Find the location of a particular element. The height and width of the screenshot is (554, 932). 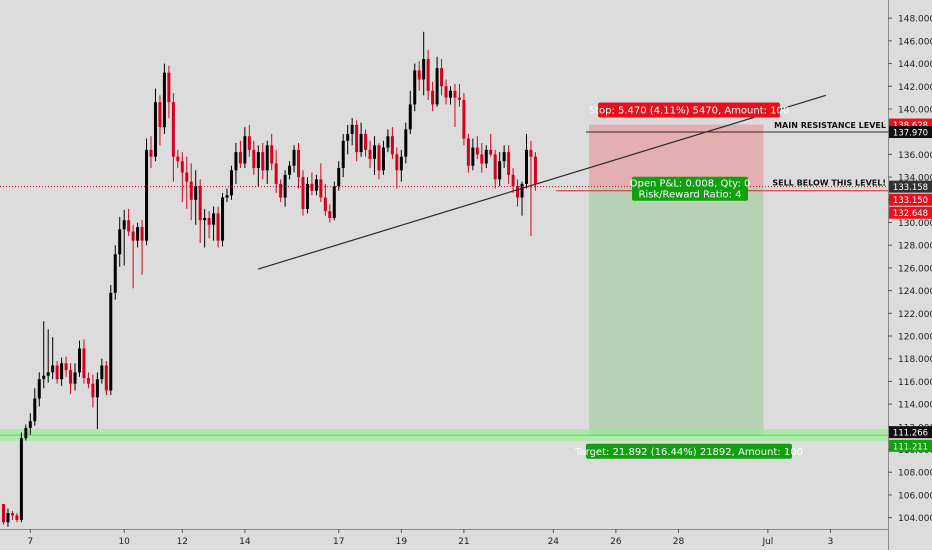

x-tick-label: Jul is located at coordinates (767, 542).